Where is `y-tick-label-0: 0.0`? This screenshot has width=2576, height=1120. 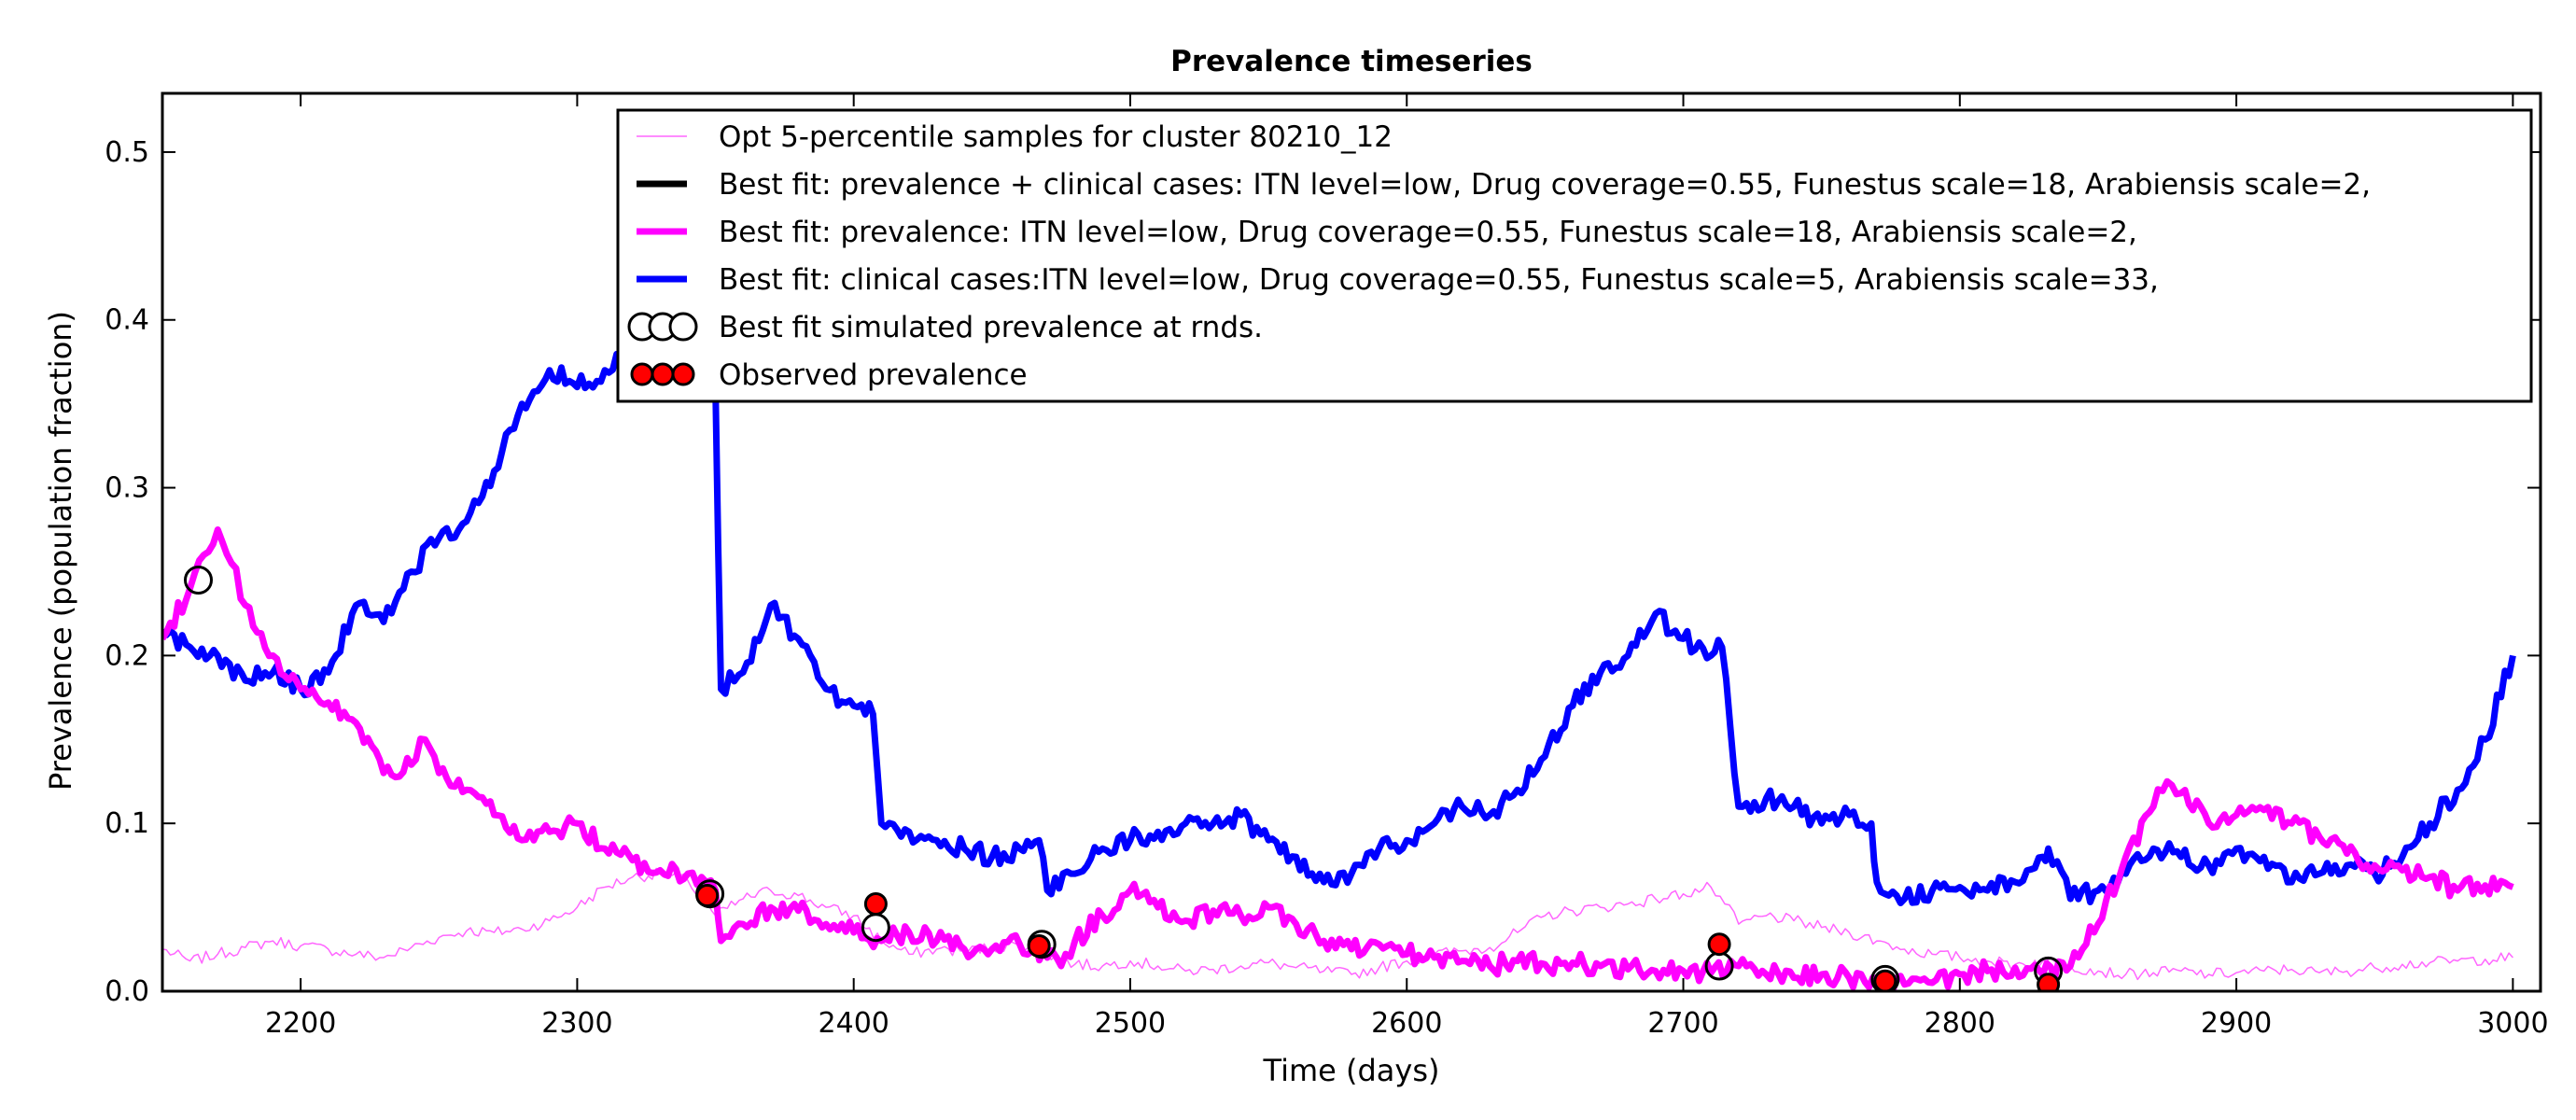
y-tick-label-0: 0.0 is located at coordinates (127, 991).